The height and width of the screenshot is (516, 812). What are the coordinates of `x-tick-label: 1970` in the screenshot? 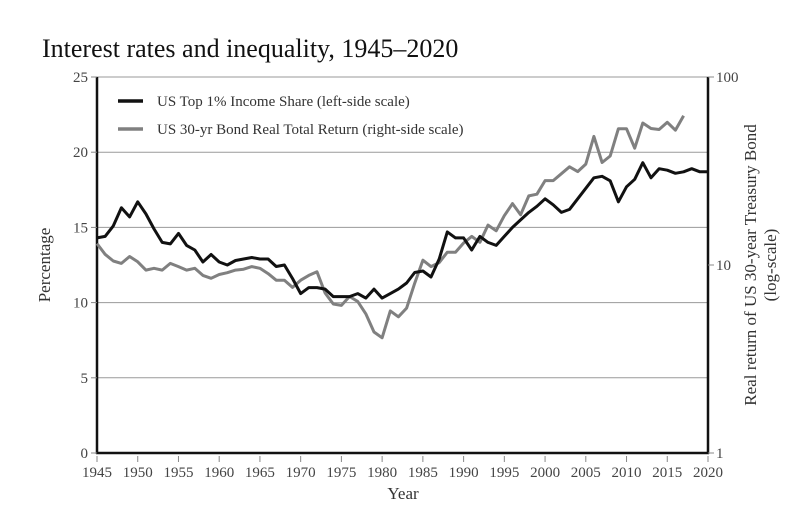 It's located at (301, 473).